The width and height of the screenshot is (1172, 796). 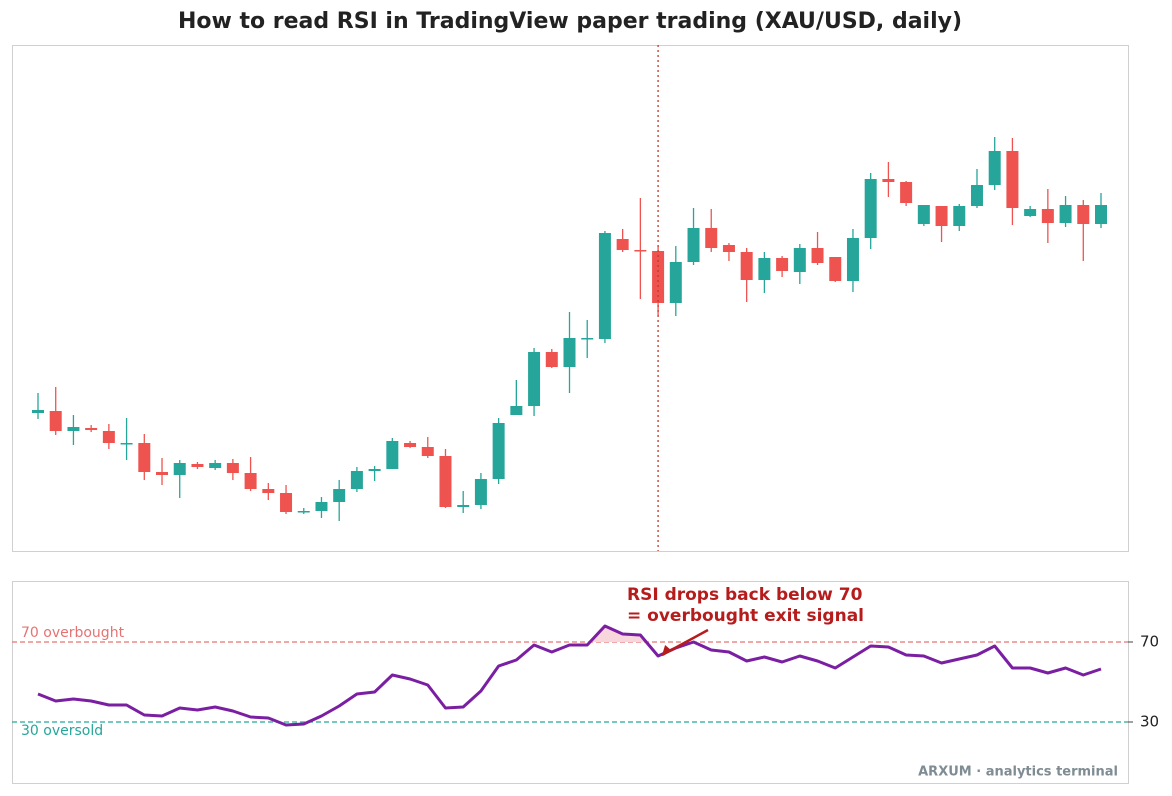 I want to click on level-label: 70 overbought, so click(x=73, y=633).